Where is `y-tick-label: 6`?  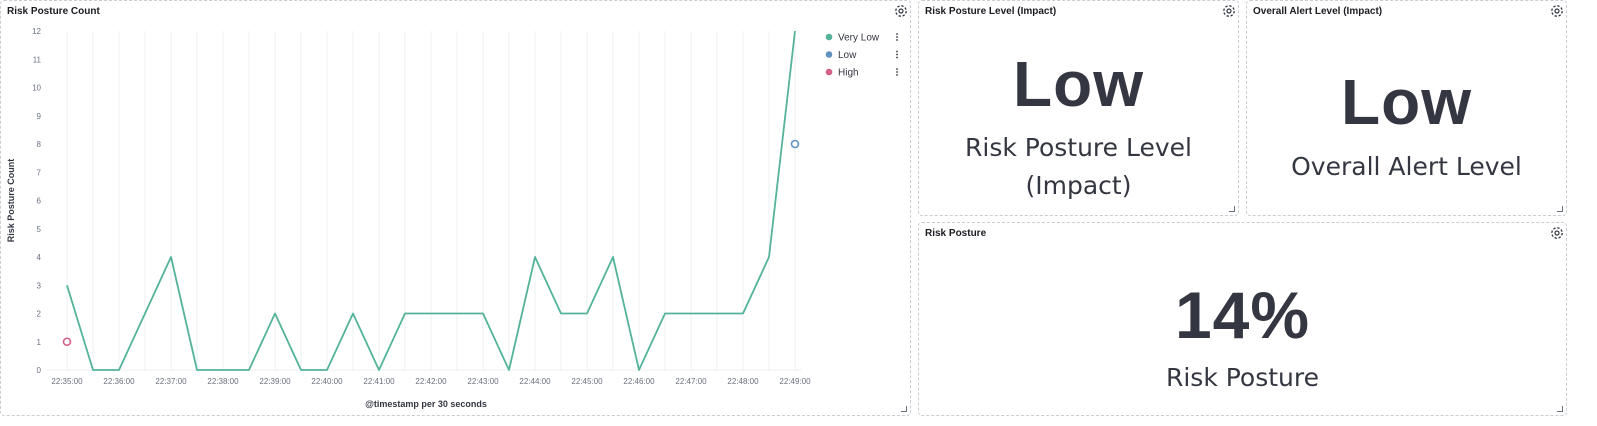 y-tick-label: 6 is located at coordinates (39, 201).